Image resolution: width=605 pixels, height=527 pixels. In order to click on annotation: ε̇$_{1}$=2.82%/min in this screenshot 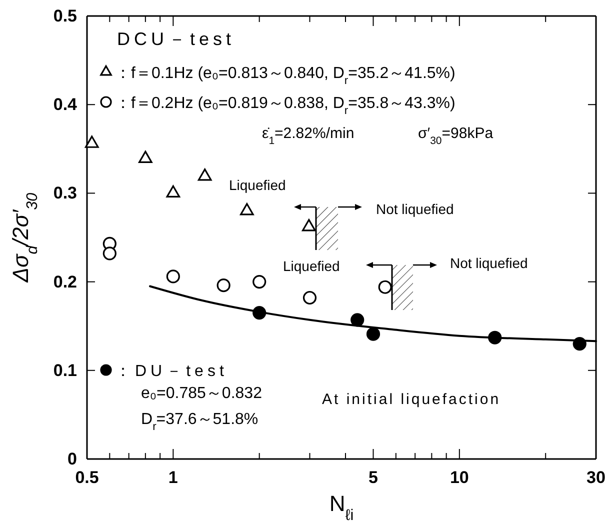, I will do `click(308, 136)`.